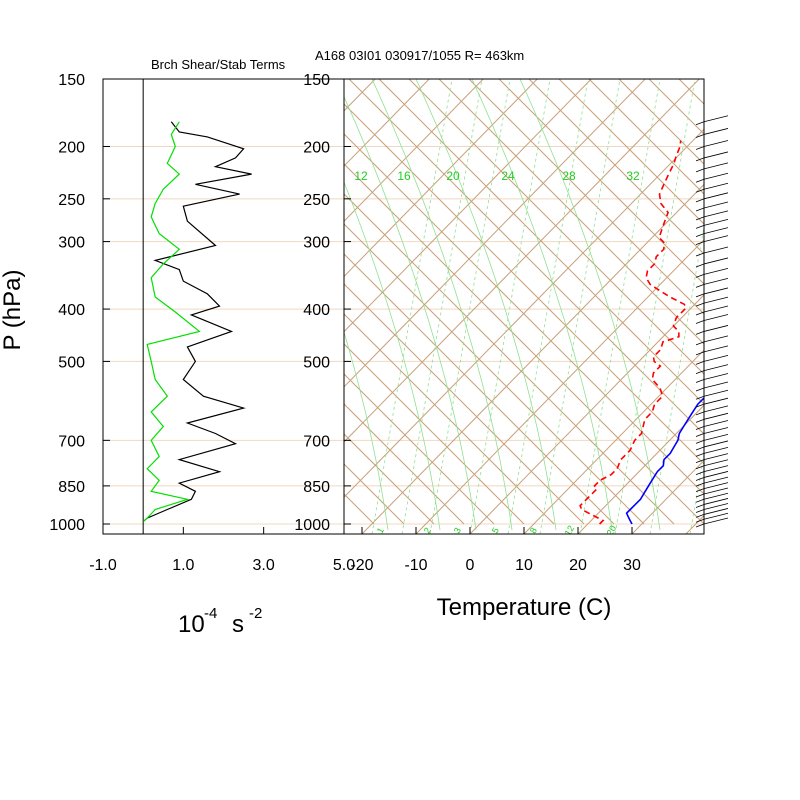  Describe the element at coordinates (712, 321) in the screenshot. I see `wind-barbs` at that location.